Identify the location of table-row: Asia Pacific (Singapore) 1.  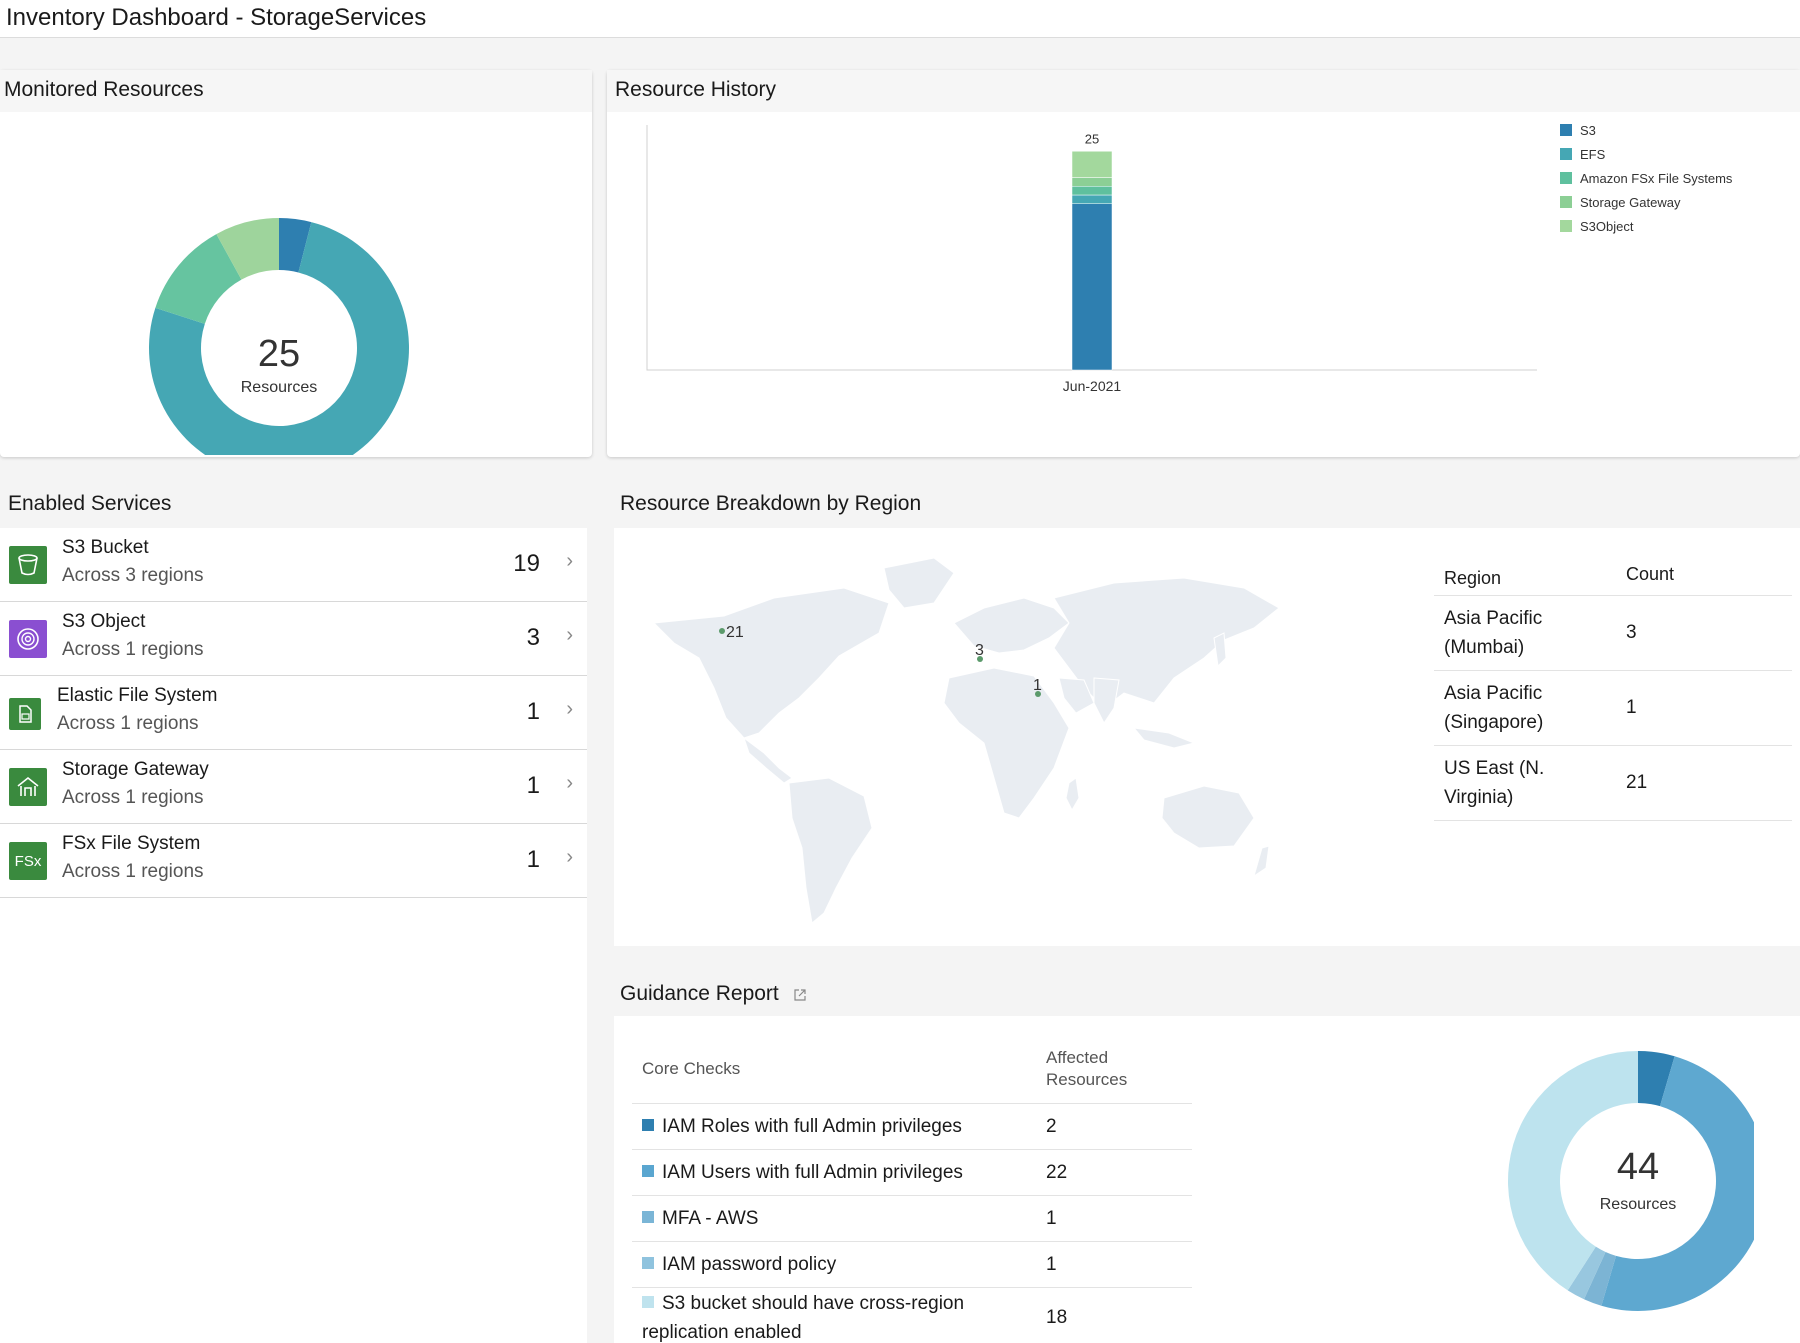
(1613, 708).